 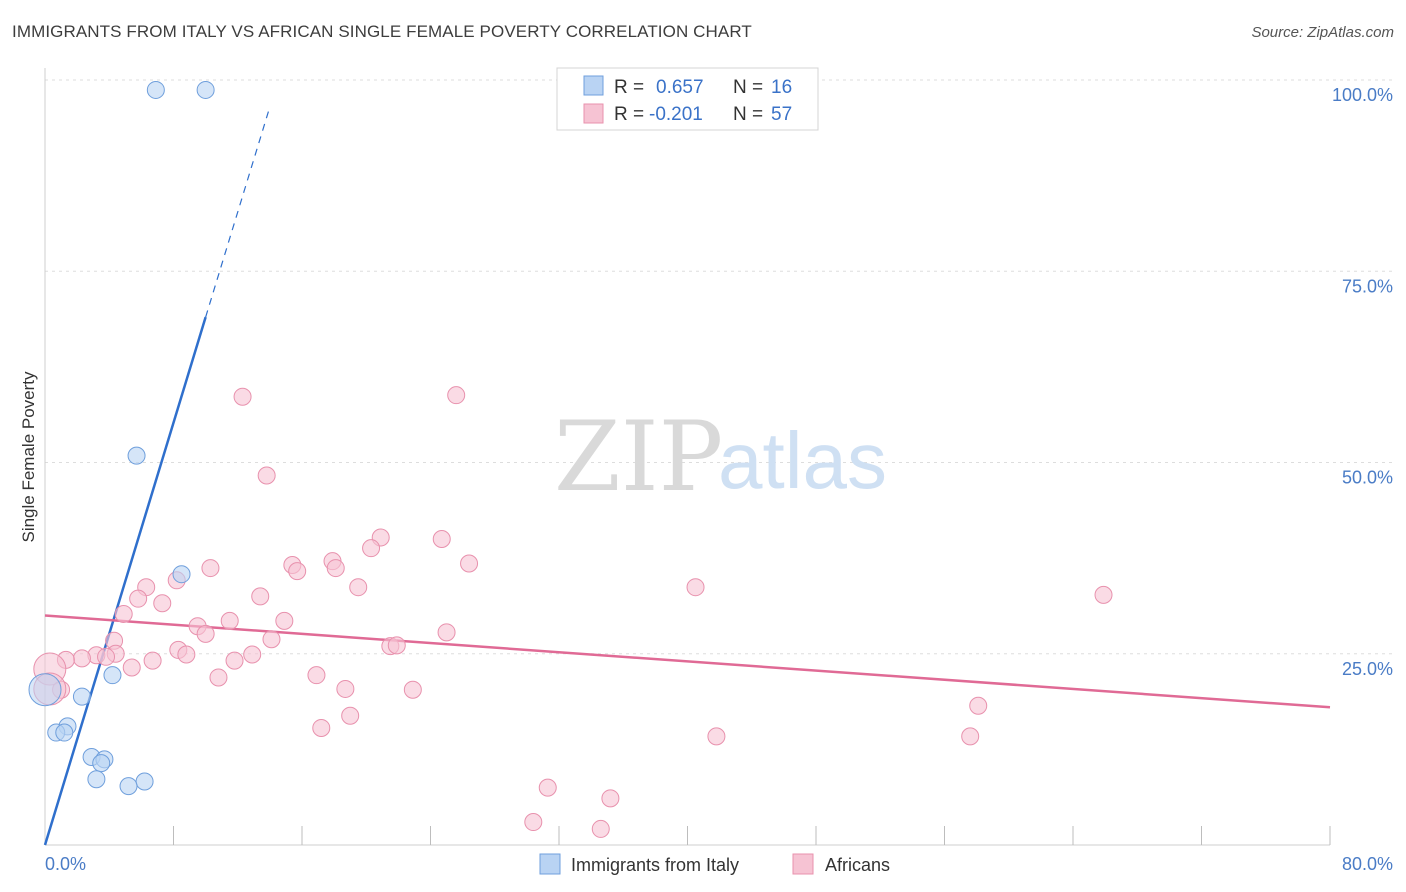 I want to click on x-tick-label-1: 80.0%, so click(x=1367, y=864).